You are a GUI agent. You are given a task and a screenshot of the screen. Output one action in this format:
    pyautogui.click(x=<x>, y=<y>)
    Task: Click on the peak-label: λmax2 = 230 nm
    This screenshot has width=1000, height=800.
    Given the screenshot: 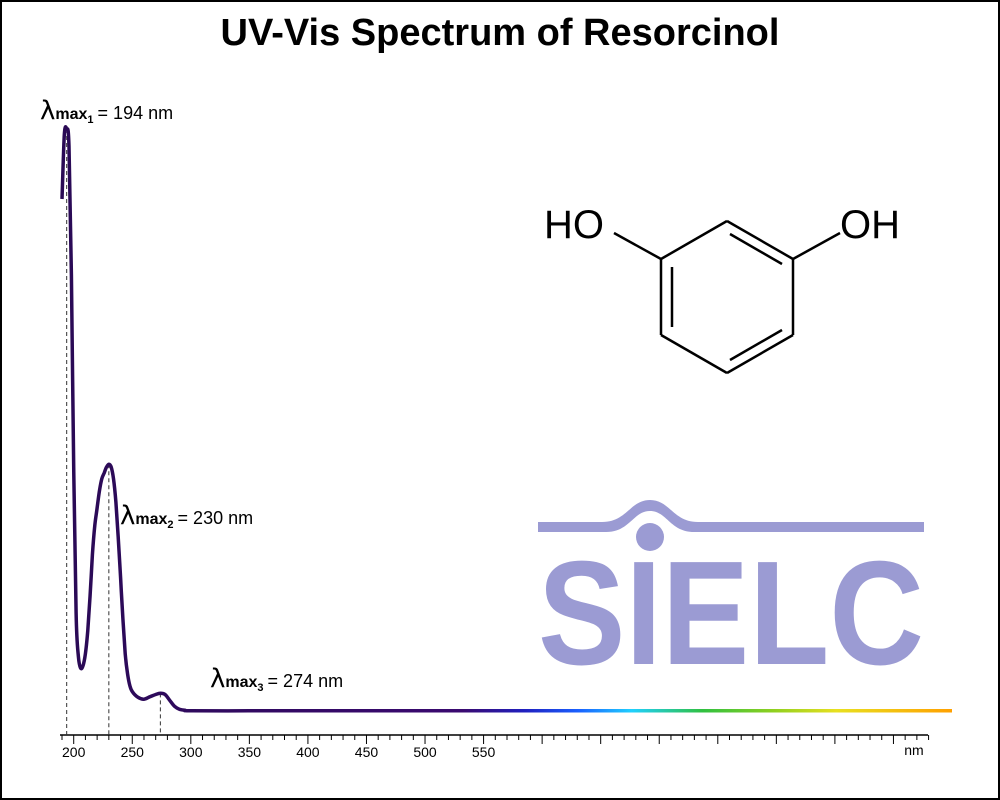 What is the action you would take?
    pyautogui.click(x=186, y=516)
    